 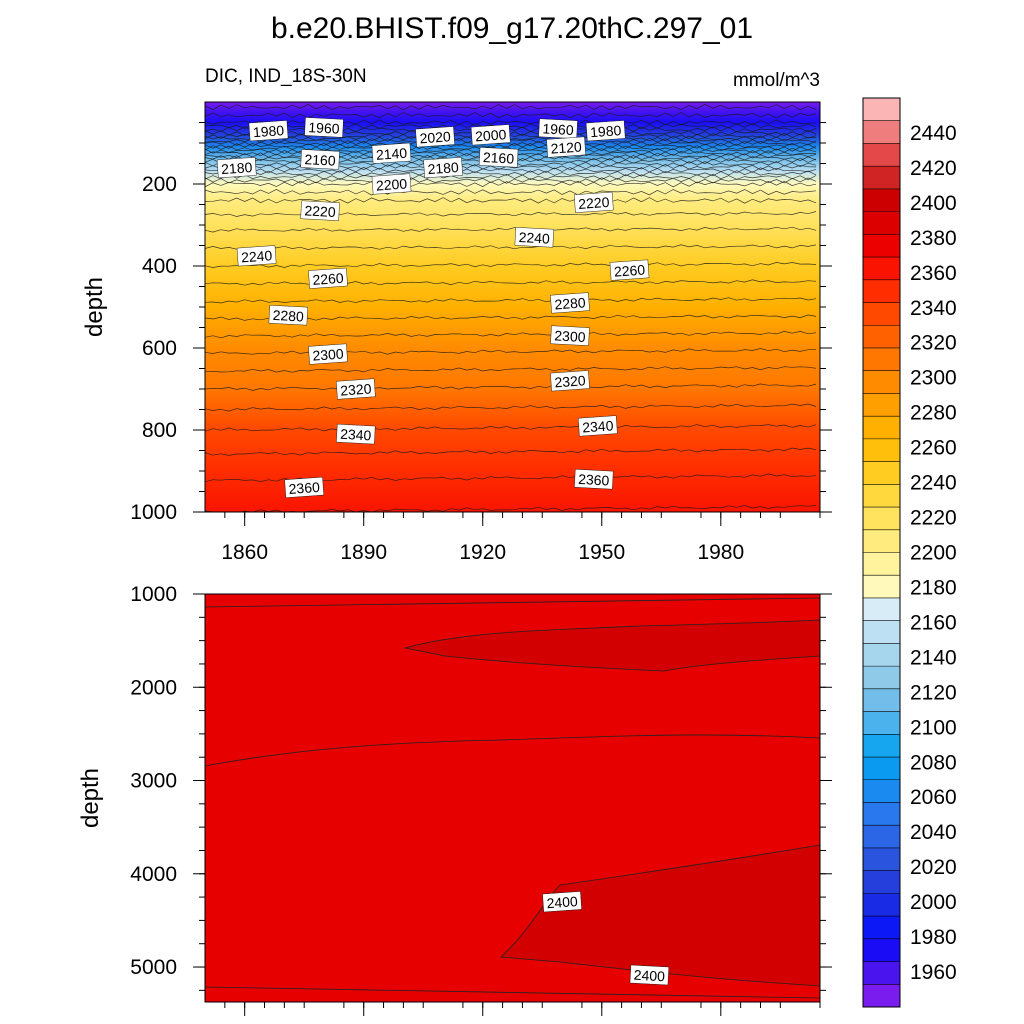 I want to click on upper-2400-region, so click(x=612, y=645).